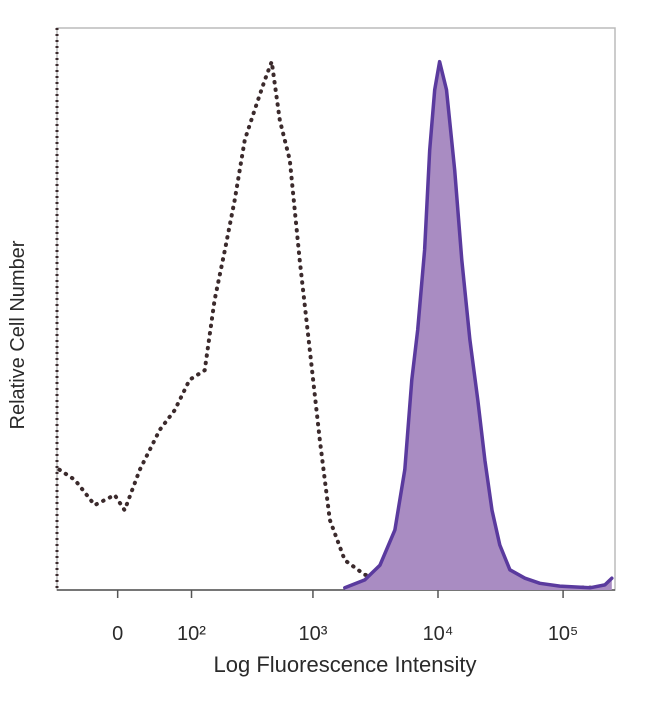 Image resolution: width=650 pixels, height=709 pixels. I want to click on x-tick-label: 10³, so click(312, 634).